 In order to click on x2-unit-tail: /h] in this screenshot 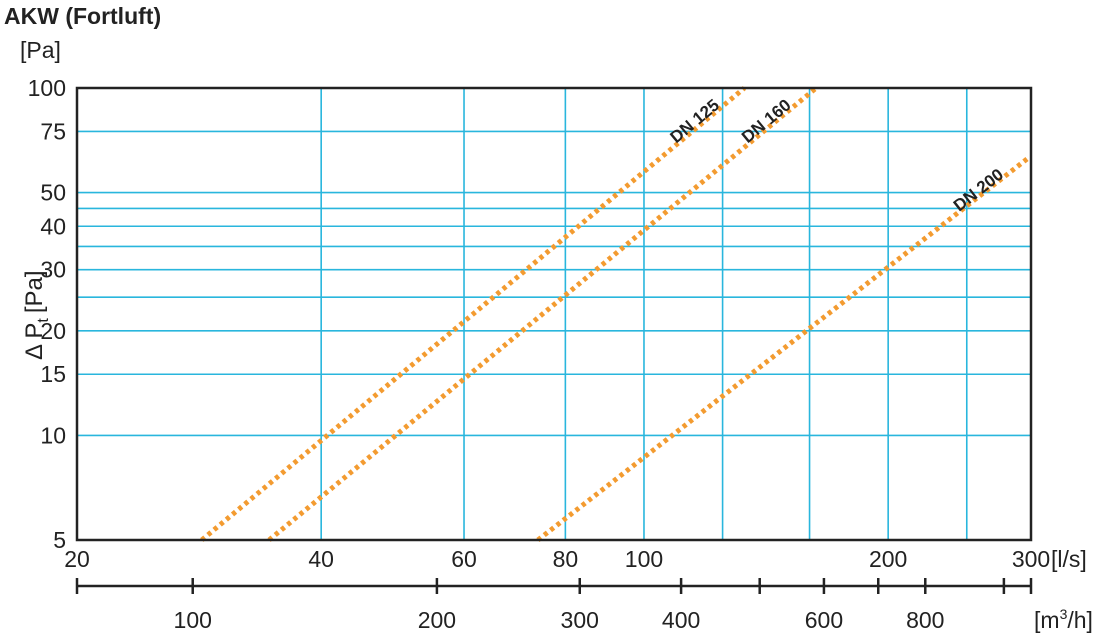, I will do `click(1080, 620)`.